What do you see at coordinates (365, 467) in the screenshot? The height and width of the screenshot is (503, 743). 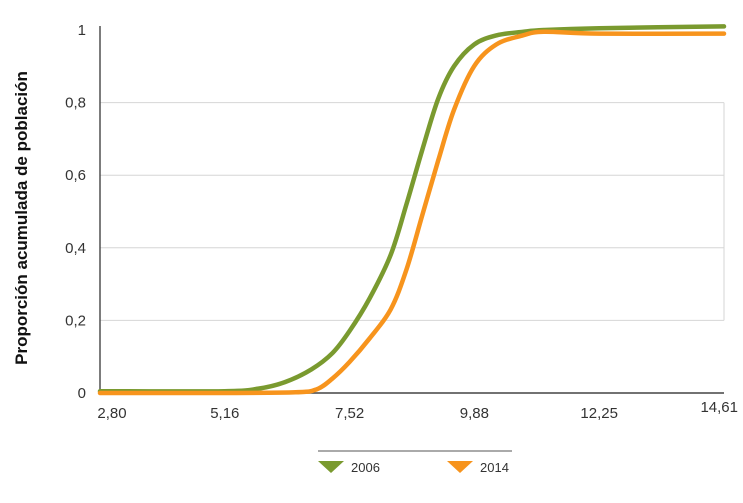 I see `legend-label-2006: 2006` at bounding box center [365, 467].